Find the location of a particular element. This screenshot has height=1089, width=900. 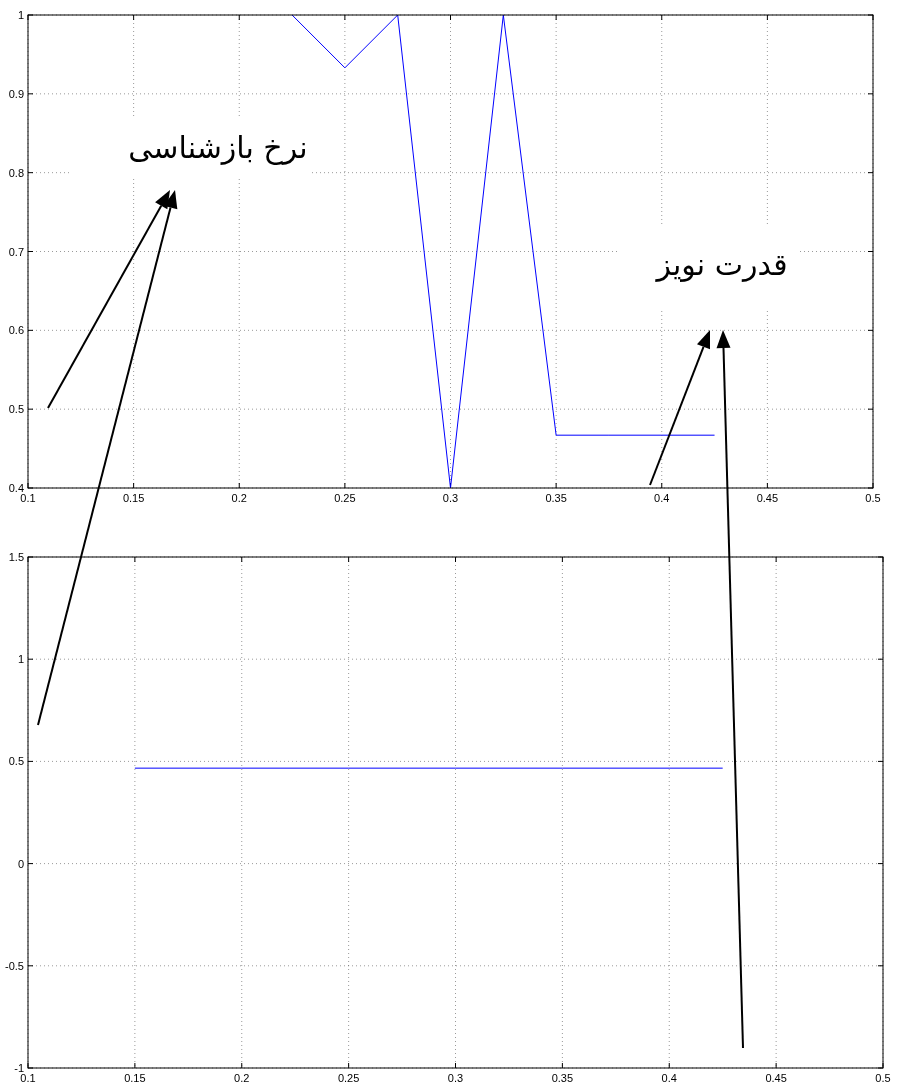

y-tick-label: 0.7 is located at coordinates (16, 251).